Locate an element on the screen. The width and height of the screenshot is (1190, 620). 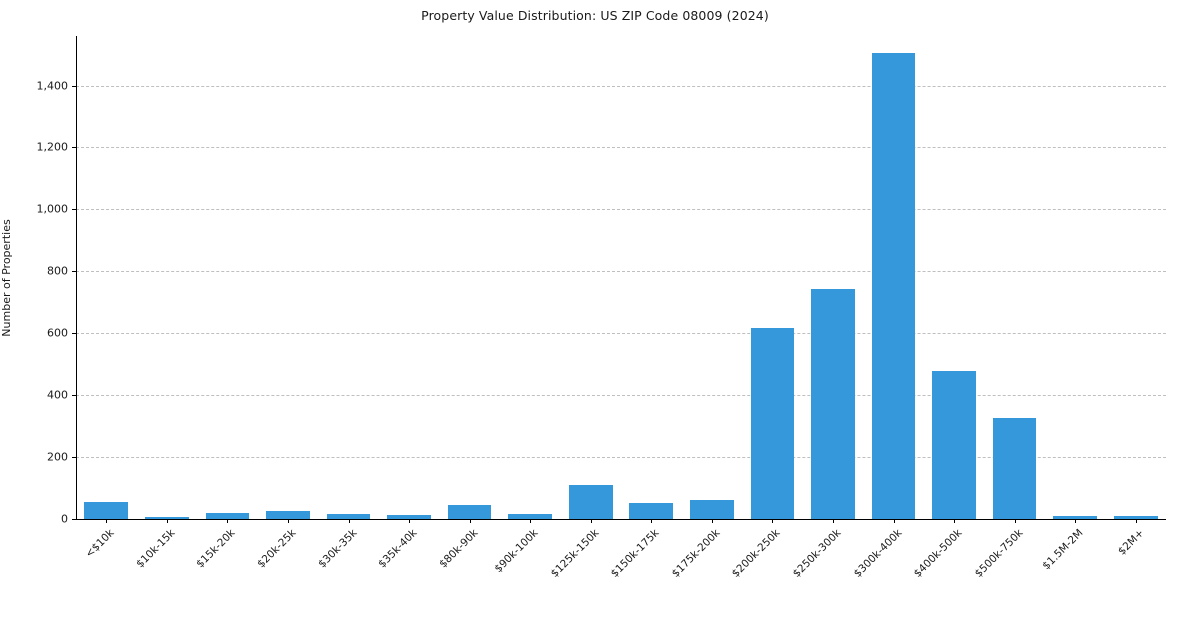
y-tick-label: 1,000 is located at coordinates (52, 209).